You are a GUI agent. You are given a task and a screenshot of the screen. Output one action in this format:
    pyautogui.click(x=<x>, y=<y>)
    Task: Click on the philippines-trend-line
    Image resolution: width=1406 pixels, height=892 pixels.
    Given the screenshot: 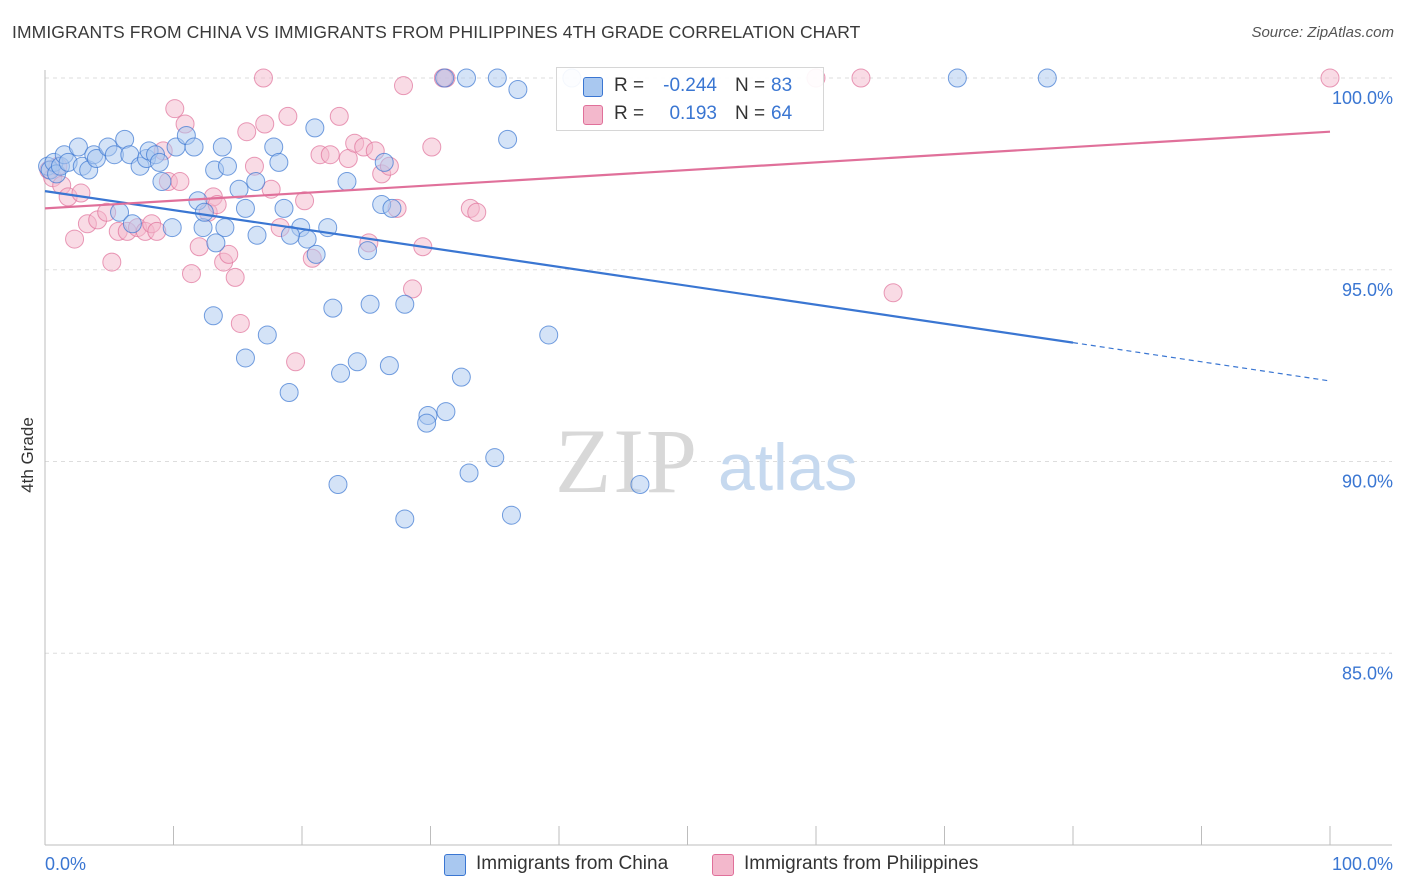 What is the action you would take?
    pyautogui.click(x=687, y=170)
    